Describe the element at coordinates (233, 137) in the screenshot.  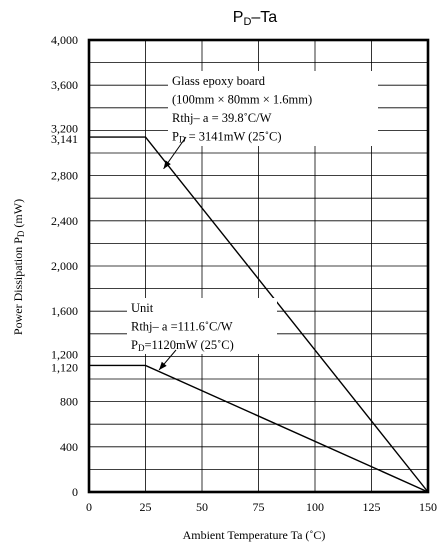
I see `annotation-text-rest: = 3141mW (25˚C)` at that location.